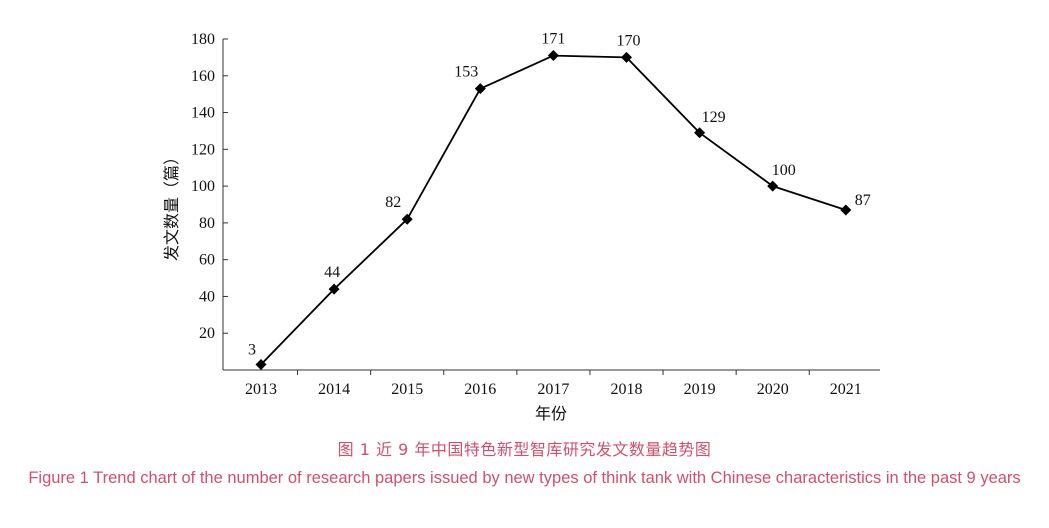 The image size is (1049, 528). I want to click on x-tick-label-2016: 2016, so click(480, 389).